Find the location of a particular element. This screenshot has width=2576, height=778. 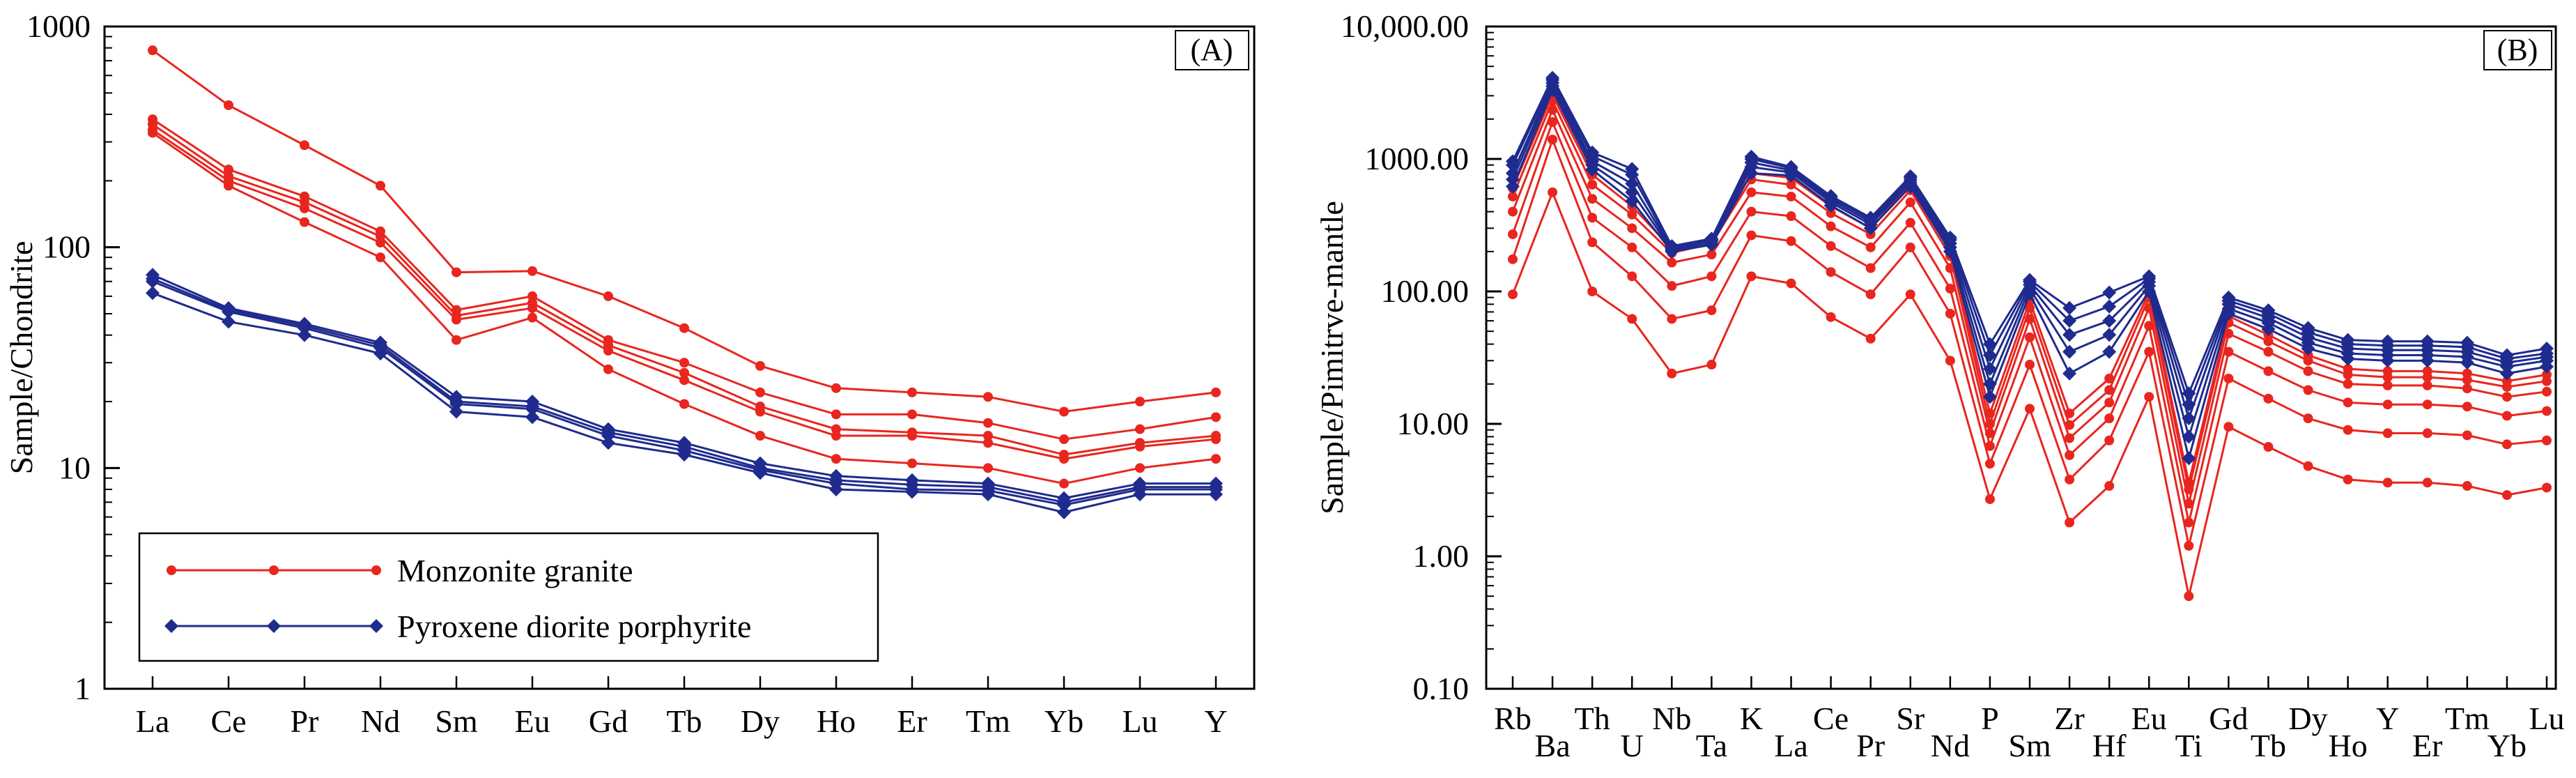

panel-b-point-er is located at coordinates (2427, 404).